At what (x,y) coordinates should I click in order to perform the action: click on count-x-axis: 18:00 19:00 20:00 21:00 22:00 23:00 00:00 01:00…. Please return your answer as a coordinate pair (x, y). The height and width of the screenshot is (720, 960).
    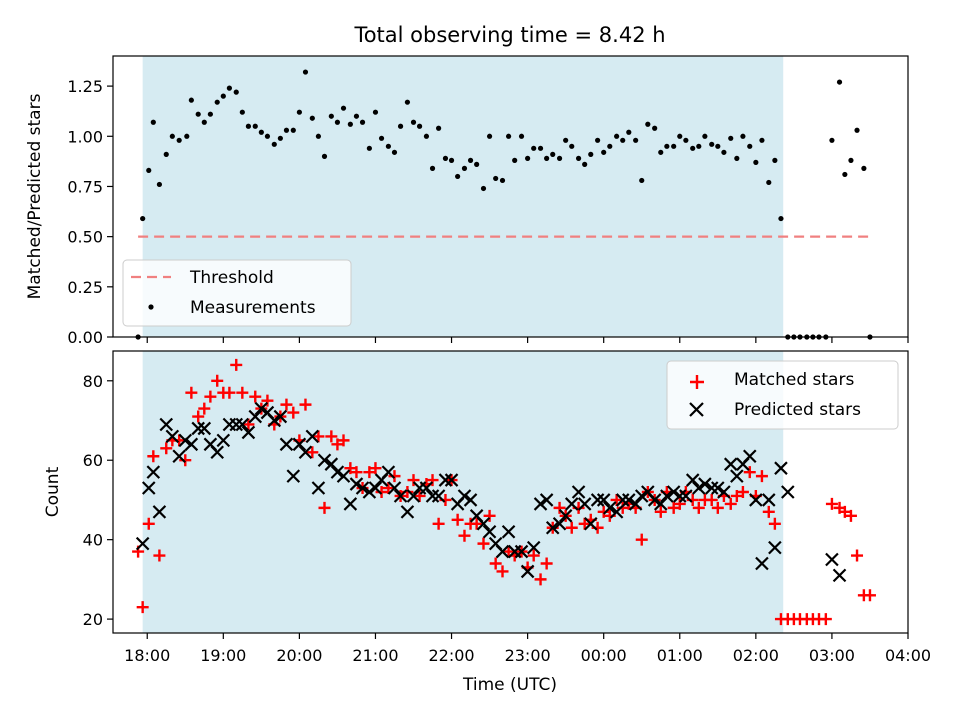
    Looking at the image, I should click on (527, 649).